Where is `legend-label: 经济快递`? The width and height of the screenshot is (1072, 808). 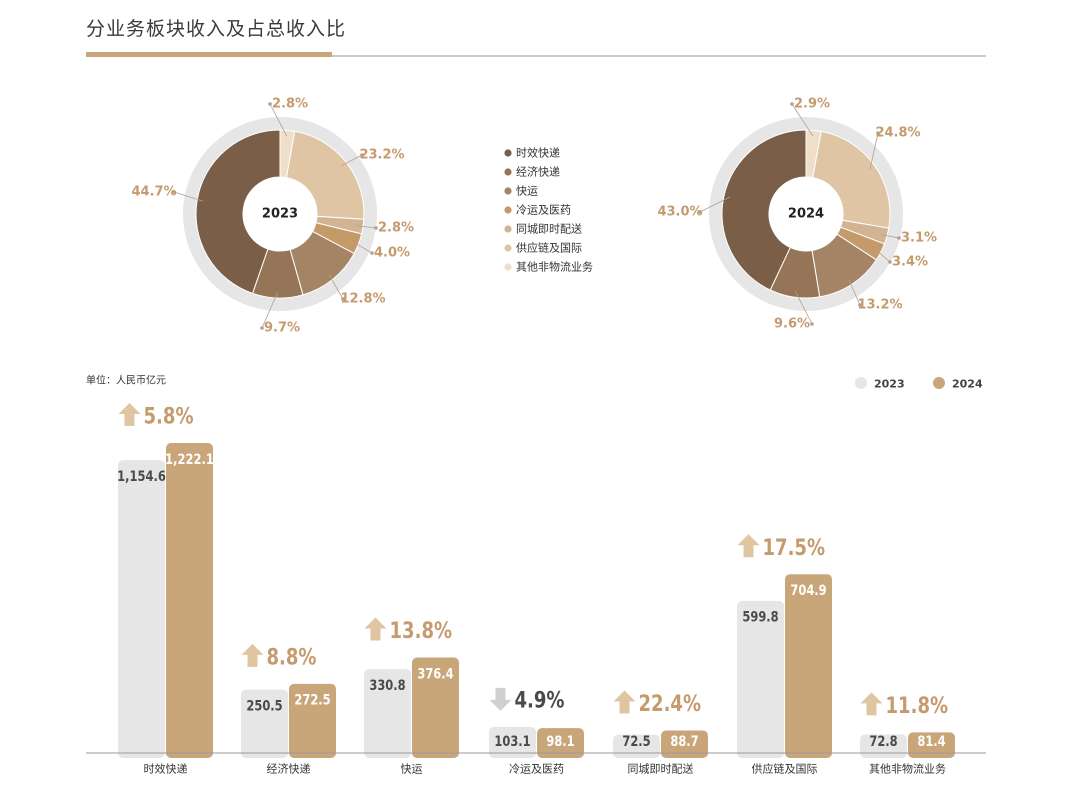 legend-label: 经济快递 is located at coordinates (538, 172).